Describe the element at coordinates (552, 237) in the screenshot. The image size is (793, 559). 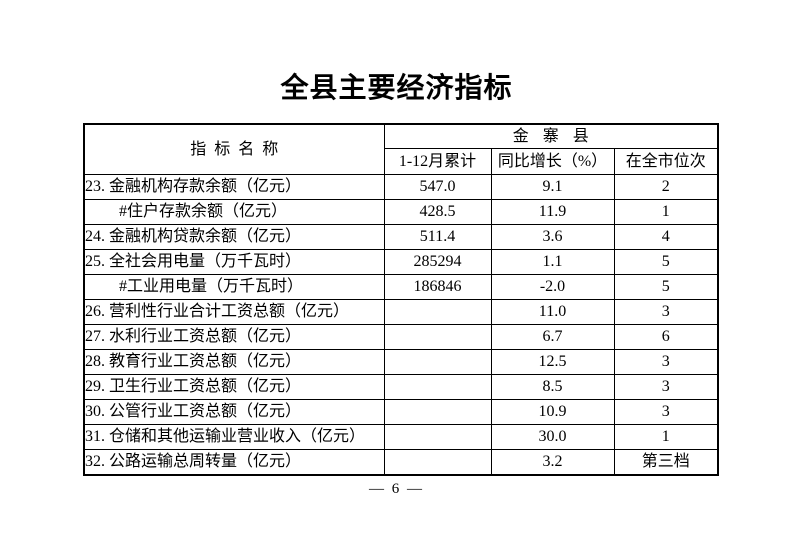
I see `growth-cell: 3.6` at that location.